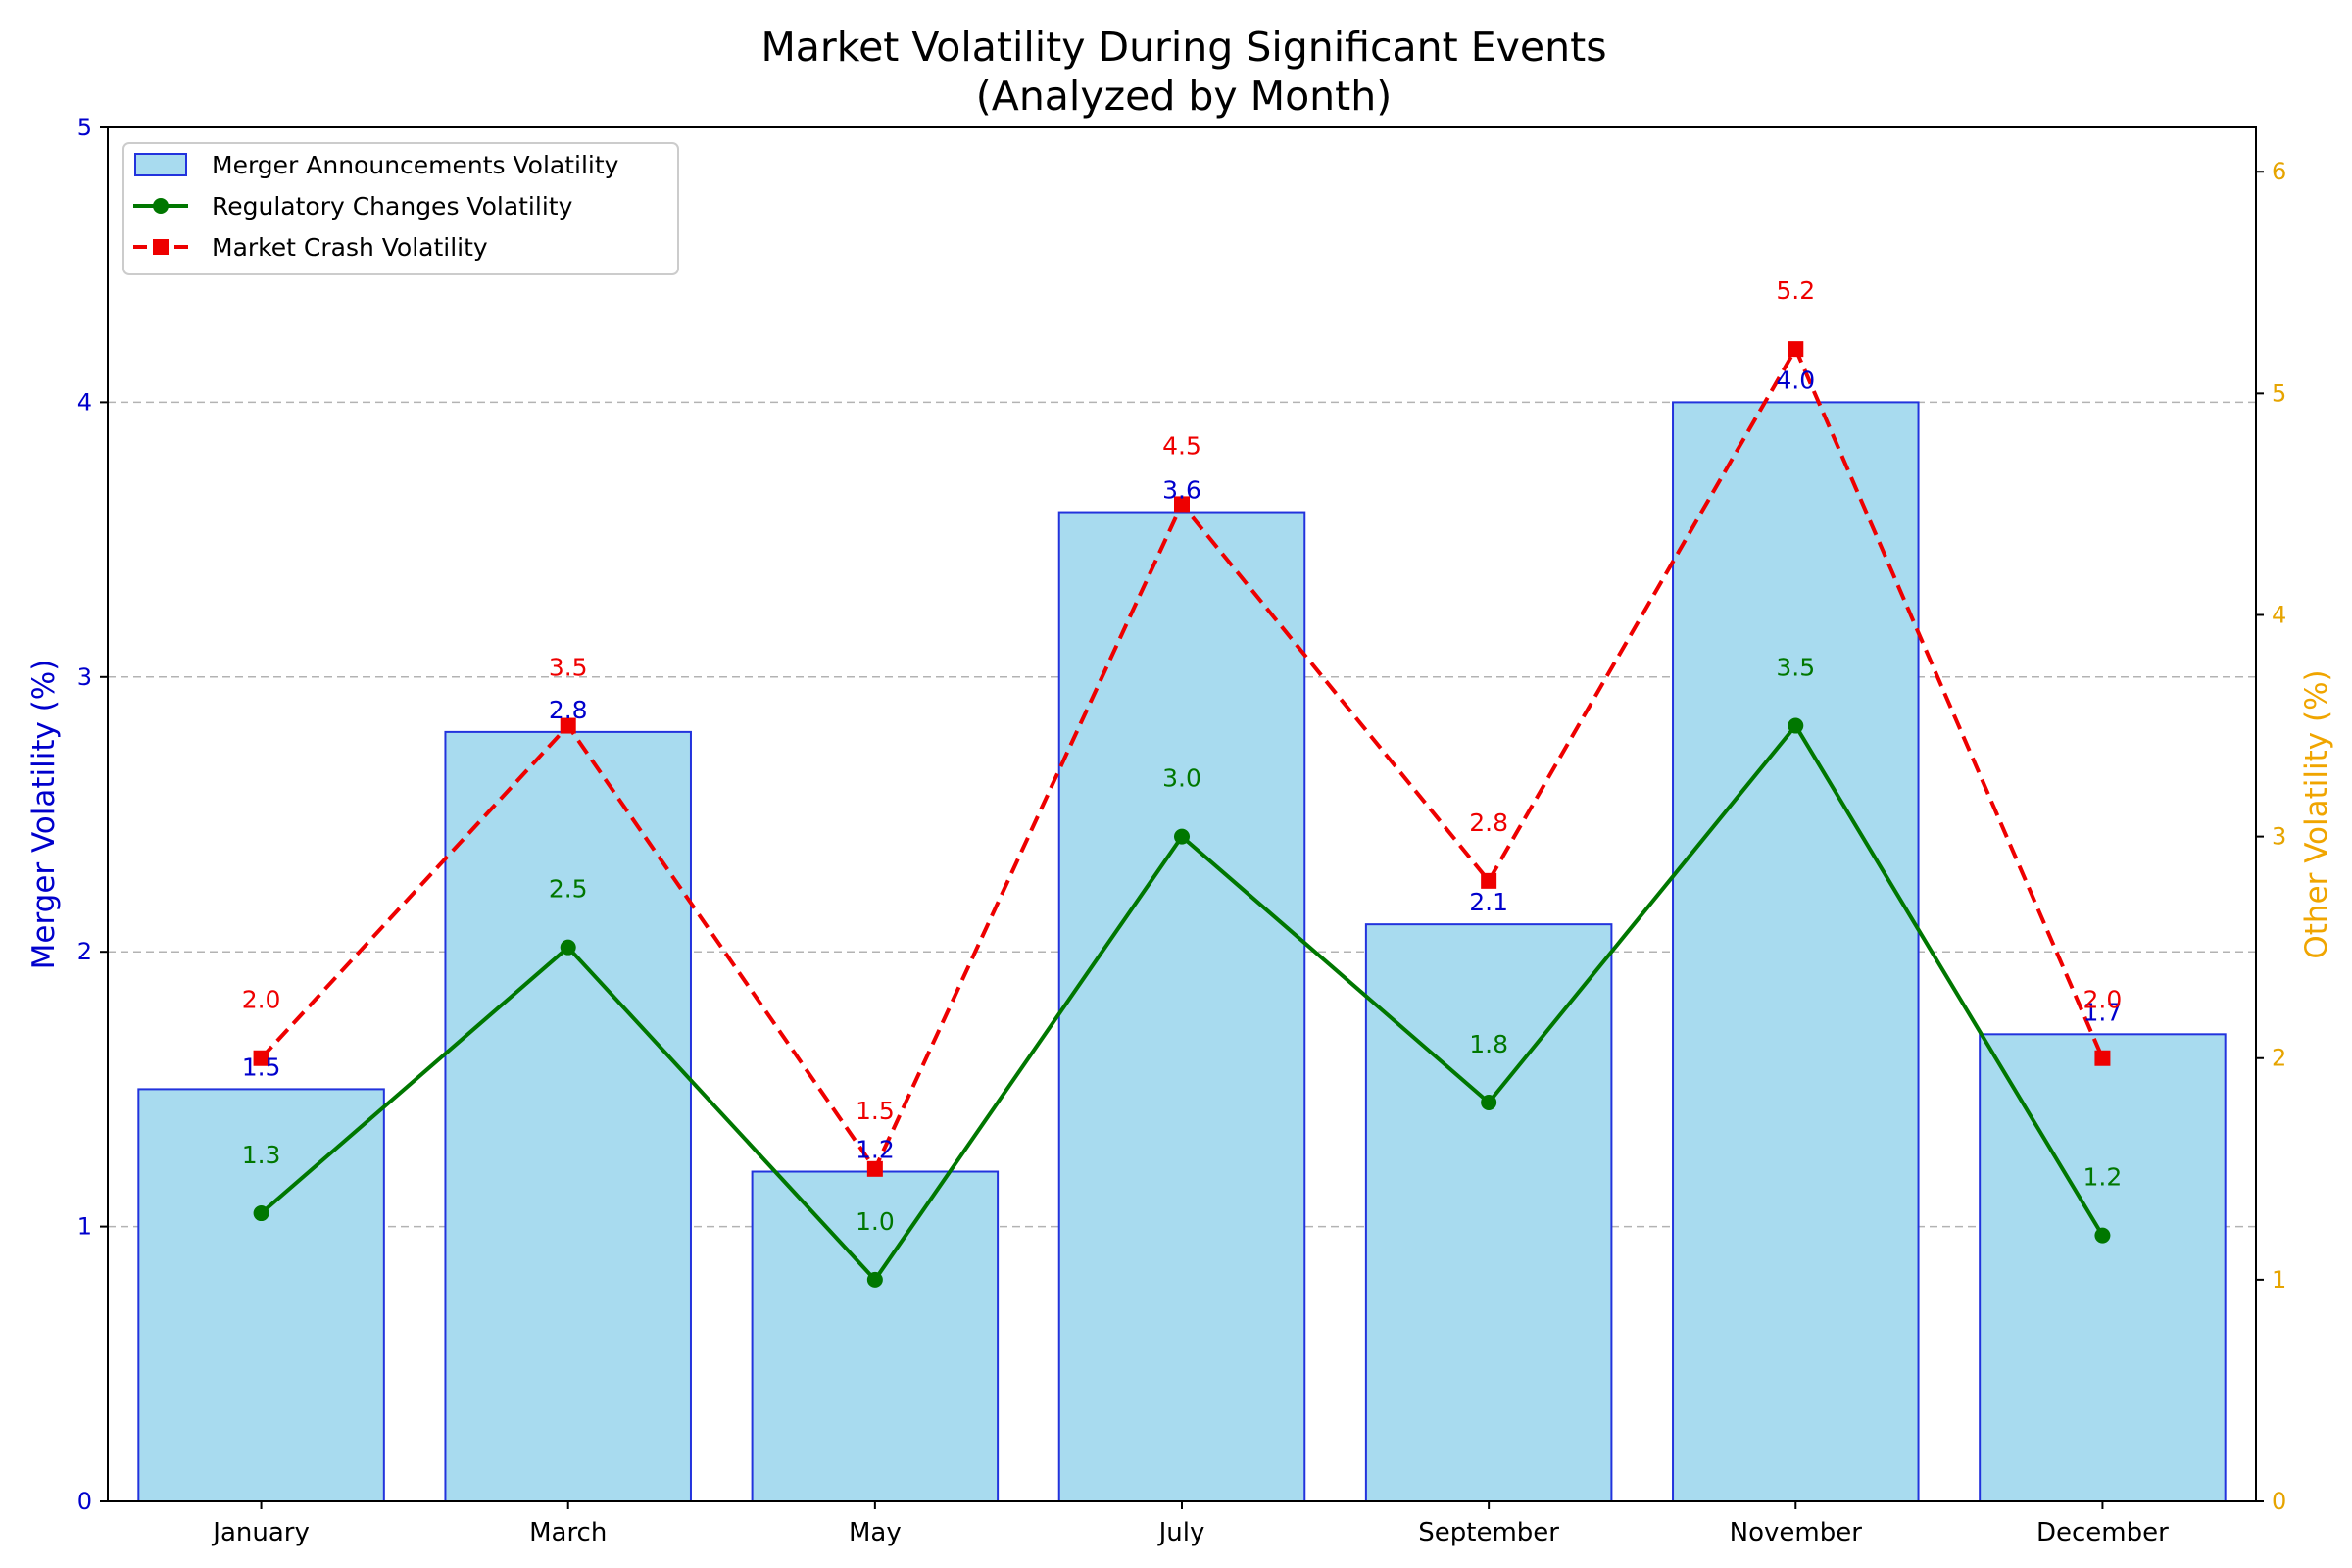 The height and width of the screenshot is (1568, 2352). Describe the element at coordinates (415, 165) in the screenshot. I see `legend-label-merger: Merger Announcements Volatility` at that location.